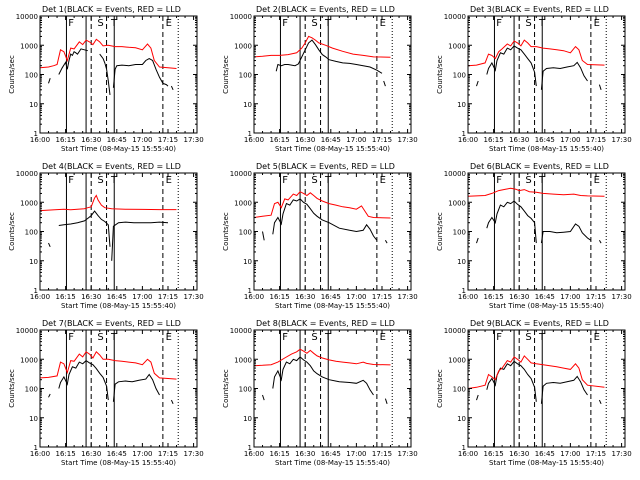 The image size is (640, 480). What do you see at coordinates (539, 166) in the screenshot?
I see `panel-title: Det 6(BLACK = Events, RED = LLD` at bounding box center [539, 166].